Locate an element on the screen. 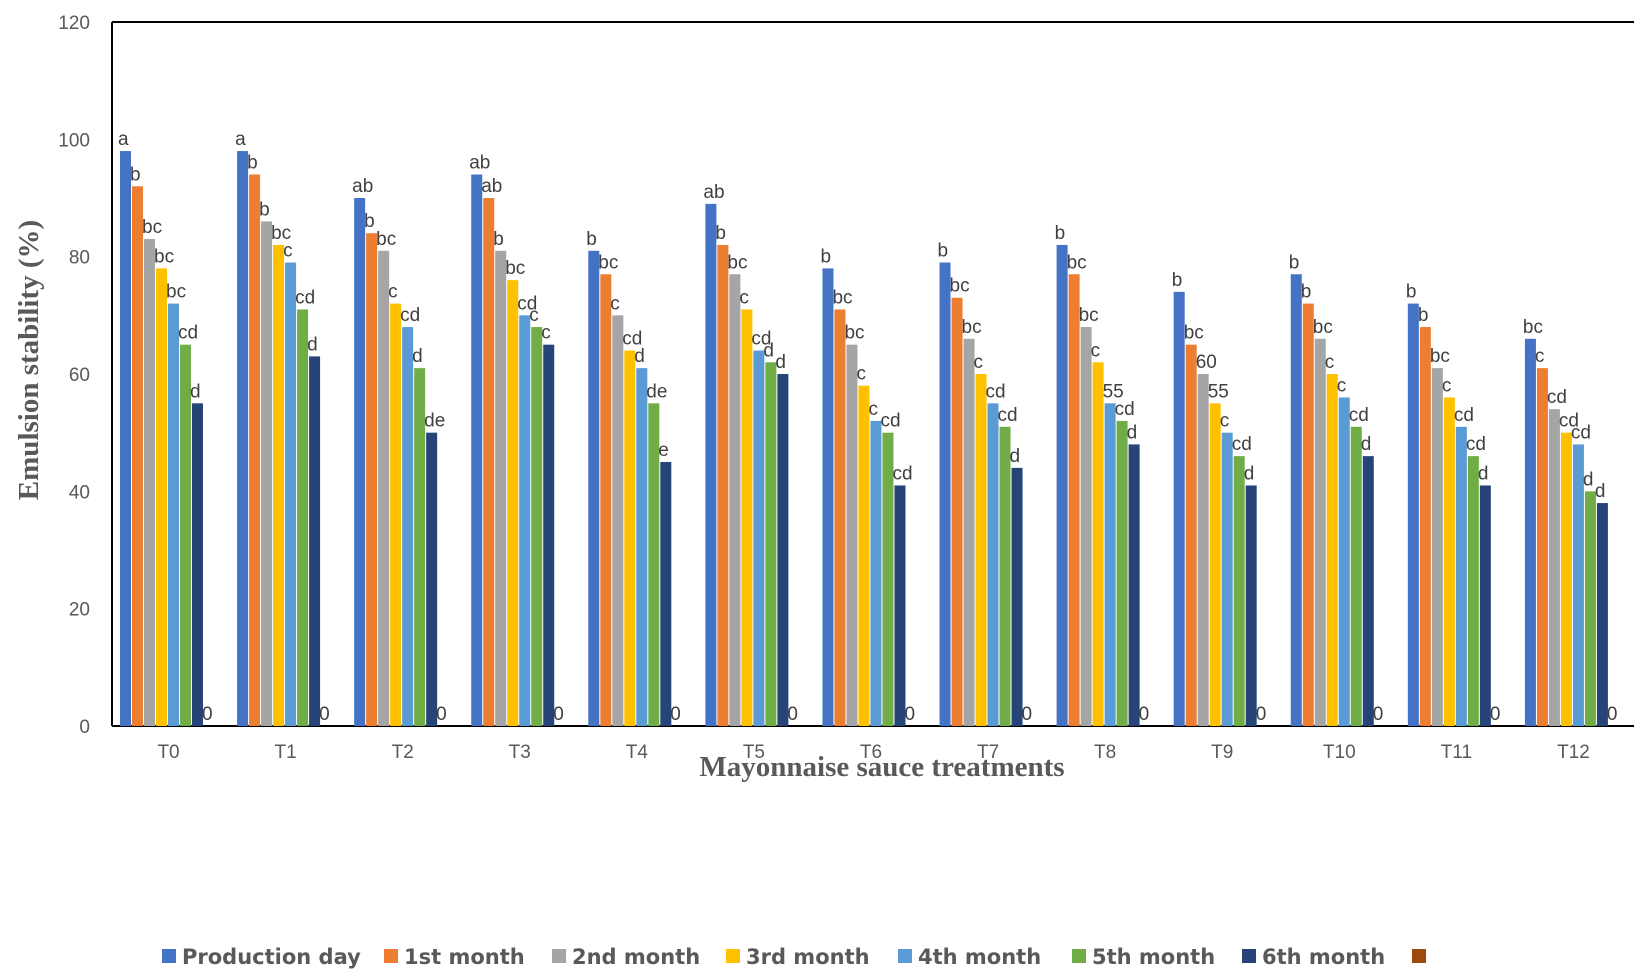 This screenshot has width=1635, height=977. y-axis-title: Emulsion stability (%) is located at coordinates (29, 360).